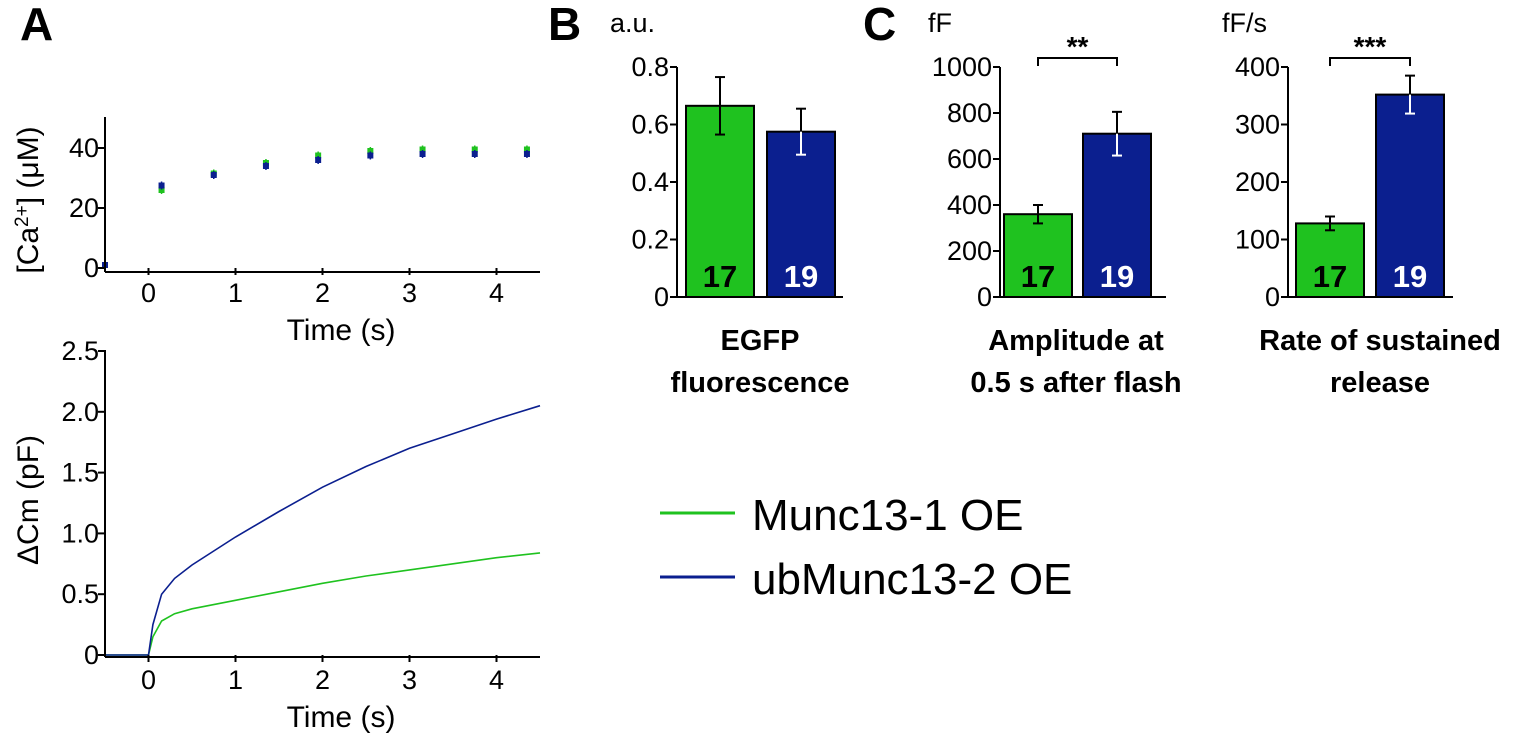 The image size is (1535, 734). I want to click on y-tick-label: 40, so click(84, 148).